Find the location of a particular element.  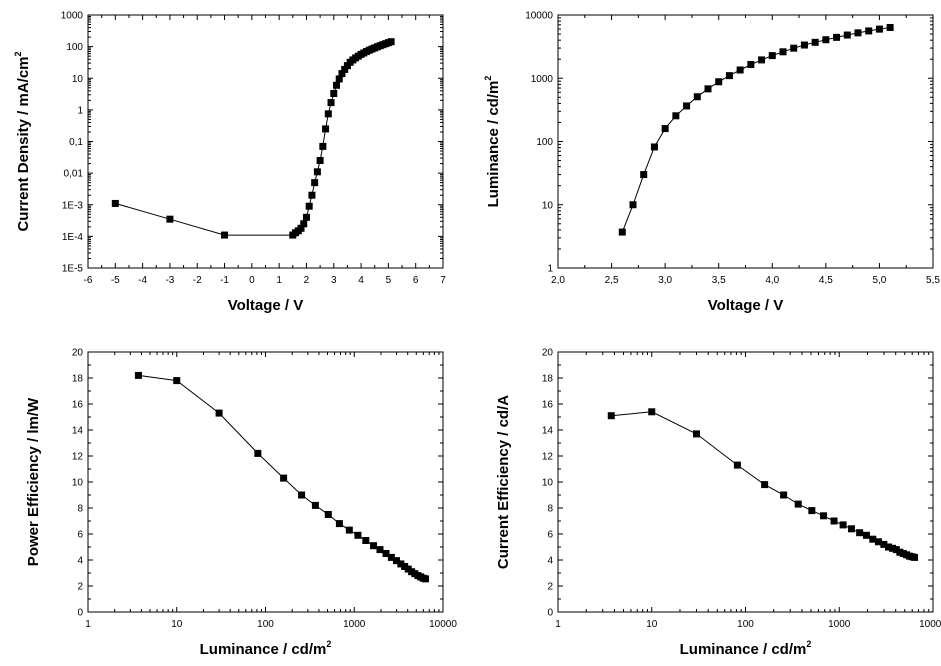

chart-4-x-axis-title: Luminance / cd/m2 is located at coordinates (746, 648).